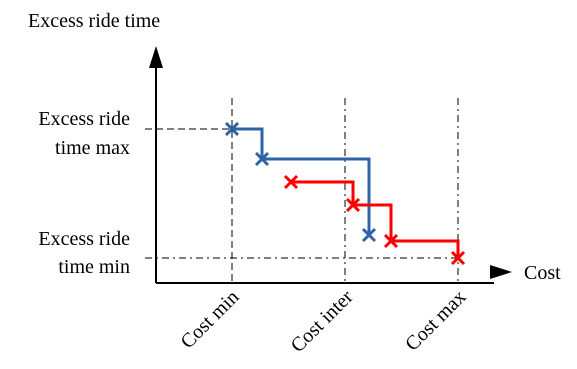 This screenshot has height=369, width=577. Describe the element at coordinates (92, 148) in the screenshot. I see `y-tick-max-line2: time max` at that location.